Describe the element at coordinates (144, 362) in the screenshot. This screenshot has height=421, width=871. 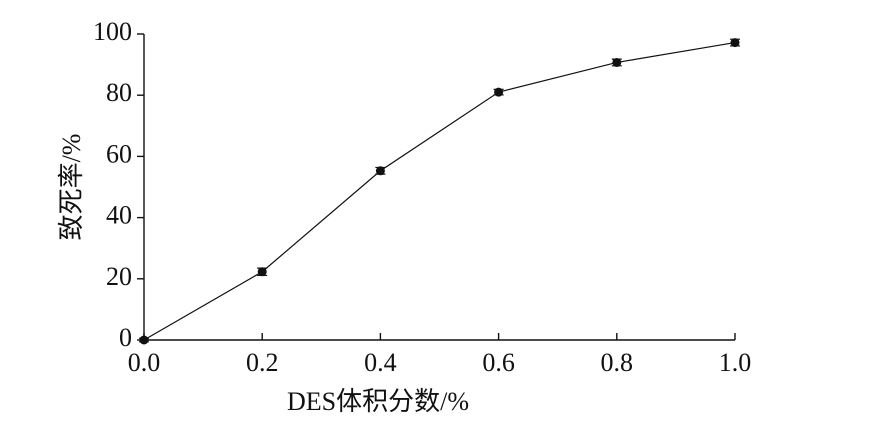
I see `x-tick-label: 0.0` at that location.